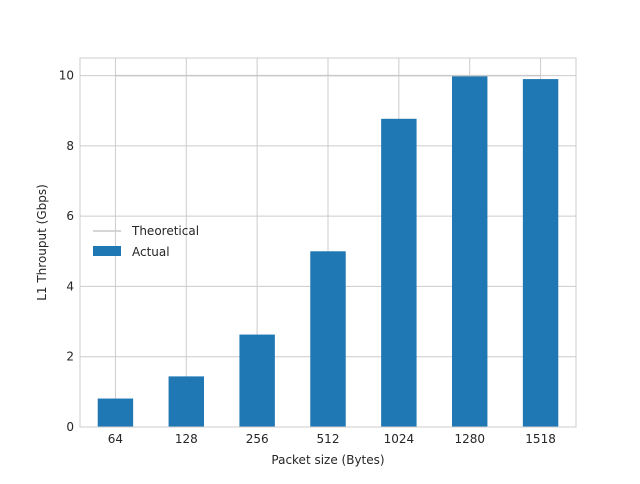  Describe the element at coordinates (42, 242) in the screenshot. I see `y-axis-label: L1 Throuput (Gbps)` at that location.